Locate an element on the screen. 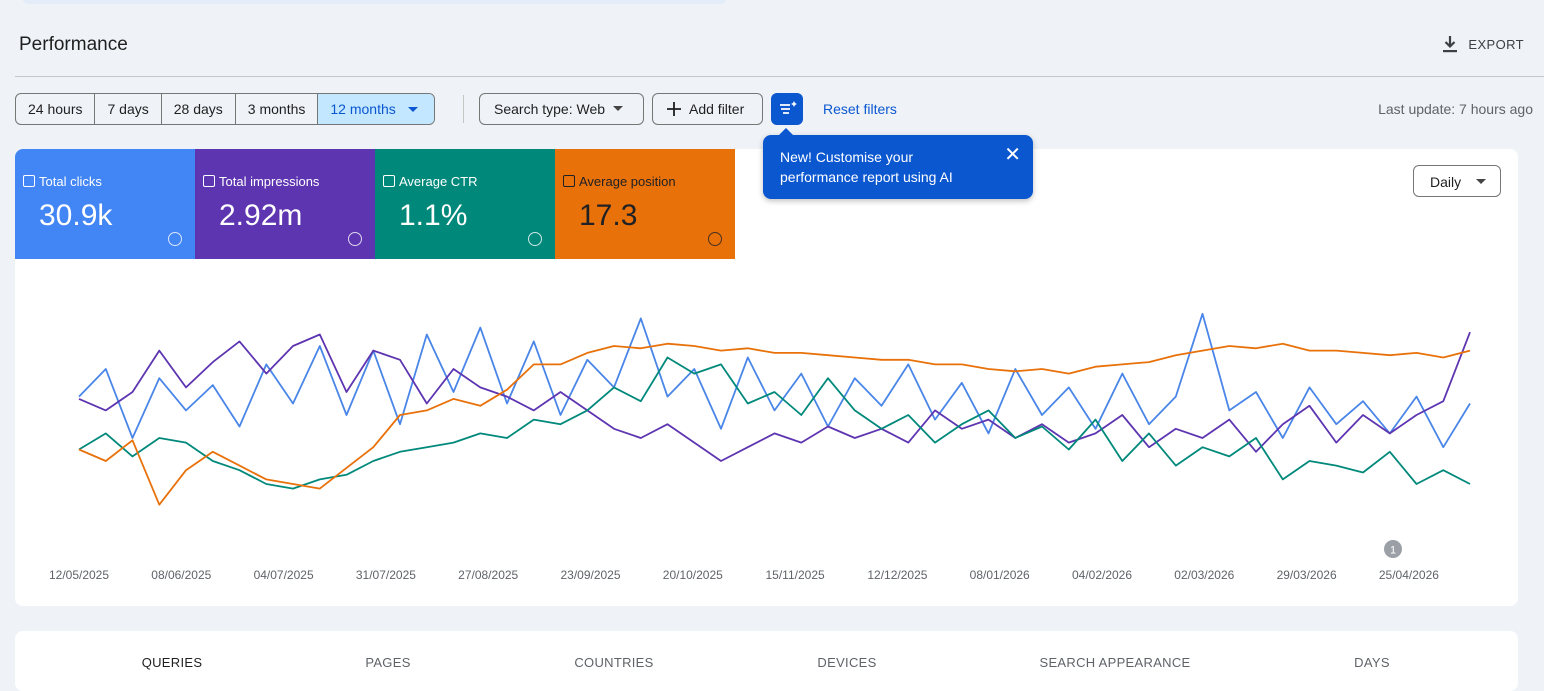  date-range-option: 24 hours is located at coordinates (55, 109).